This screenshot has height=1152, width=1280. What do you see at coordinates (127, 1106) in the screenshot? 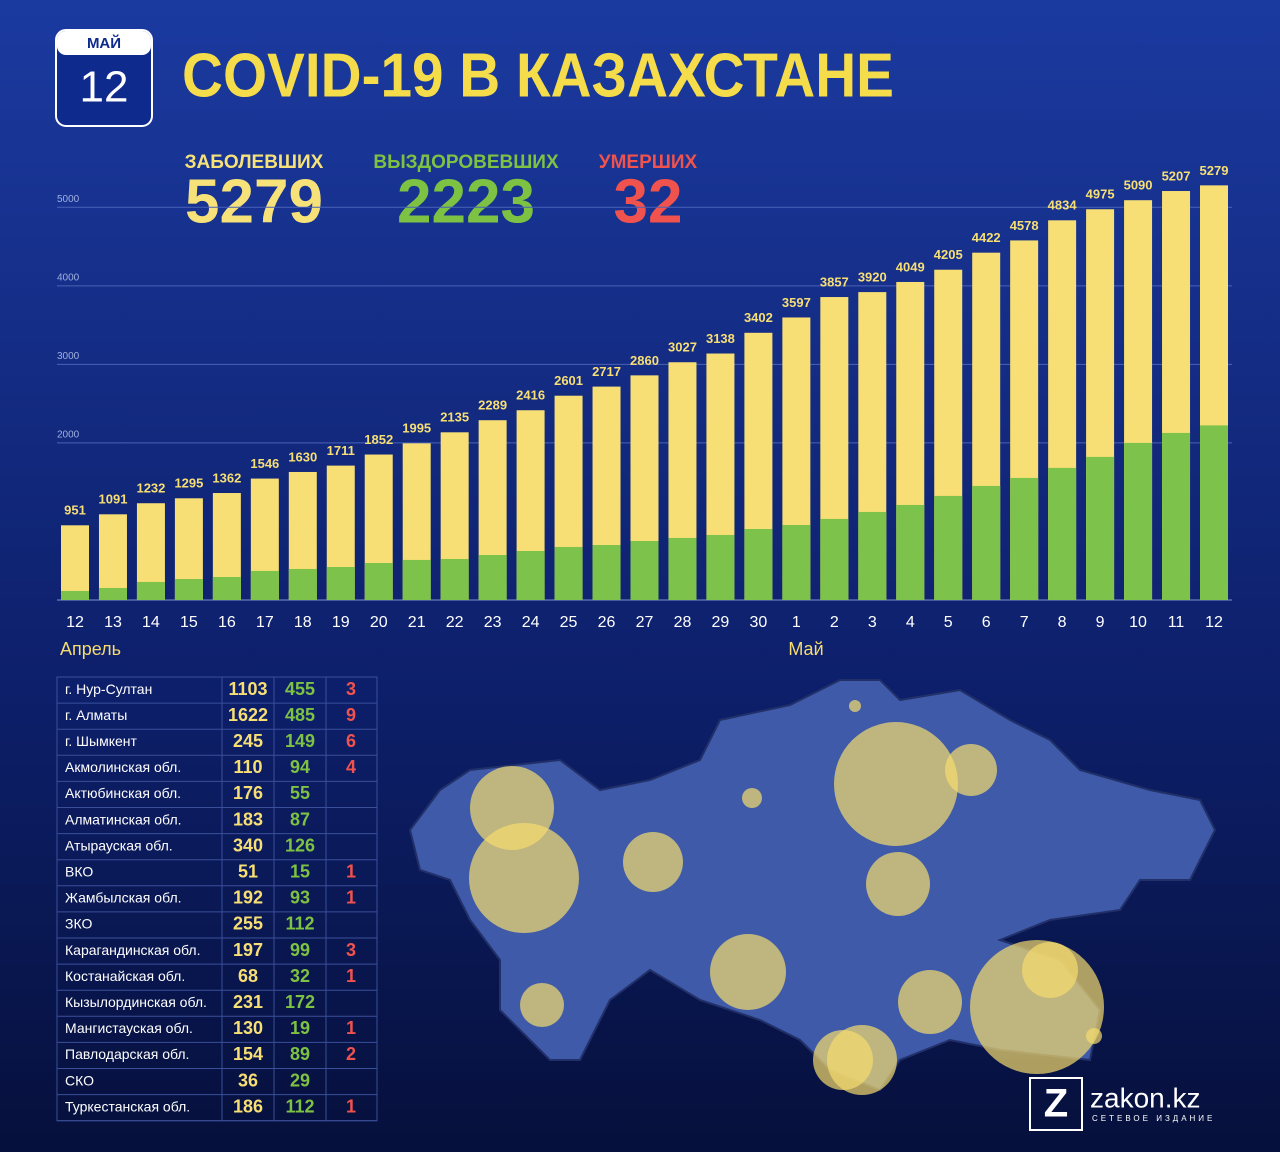
I see `region-name: Туркестанская обл.` at bounding box center [127, 1106].